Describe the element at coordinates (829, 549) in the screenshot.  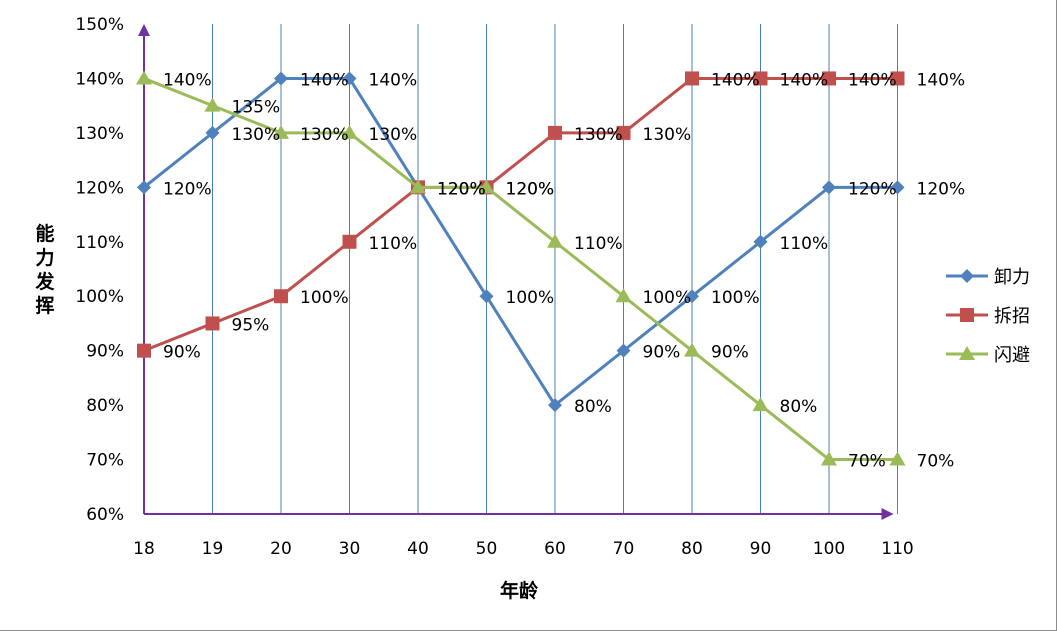
I see `x-tick-label: 100` at that location.